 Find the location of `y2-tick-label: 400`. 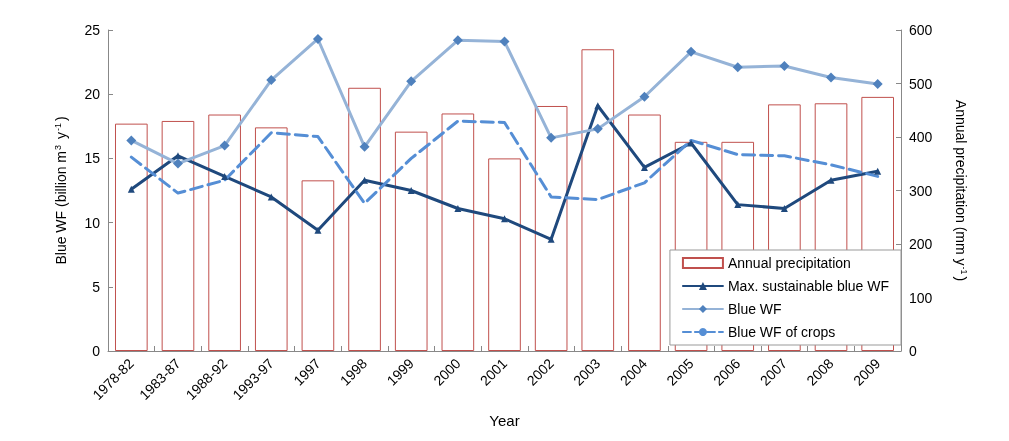

y2-tick-label: 400 is located at coordinates (921, 137).